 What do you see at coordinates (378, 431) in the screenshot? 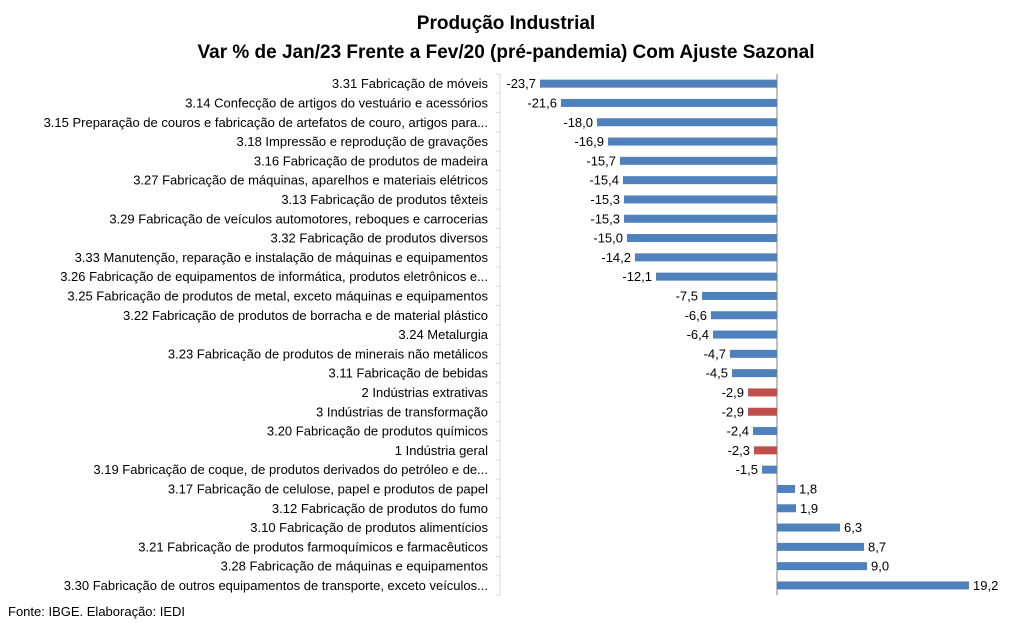
I see `category-label: 3.20 Fabricação de produtos químicos` at bounding box center [378, 431].